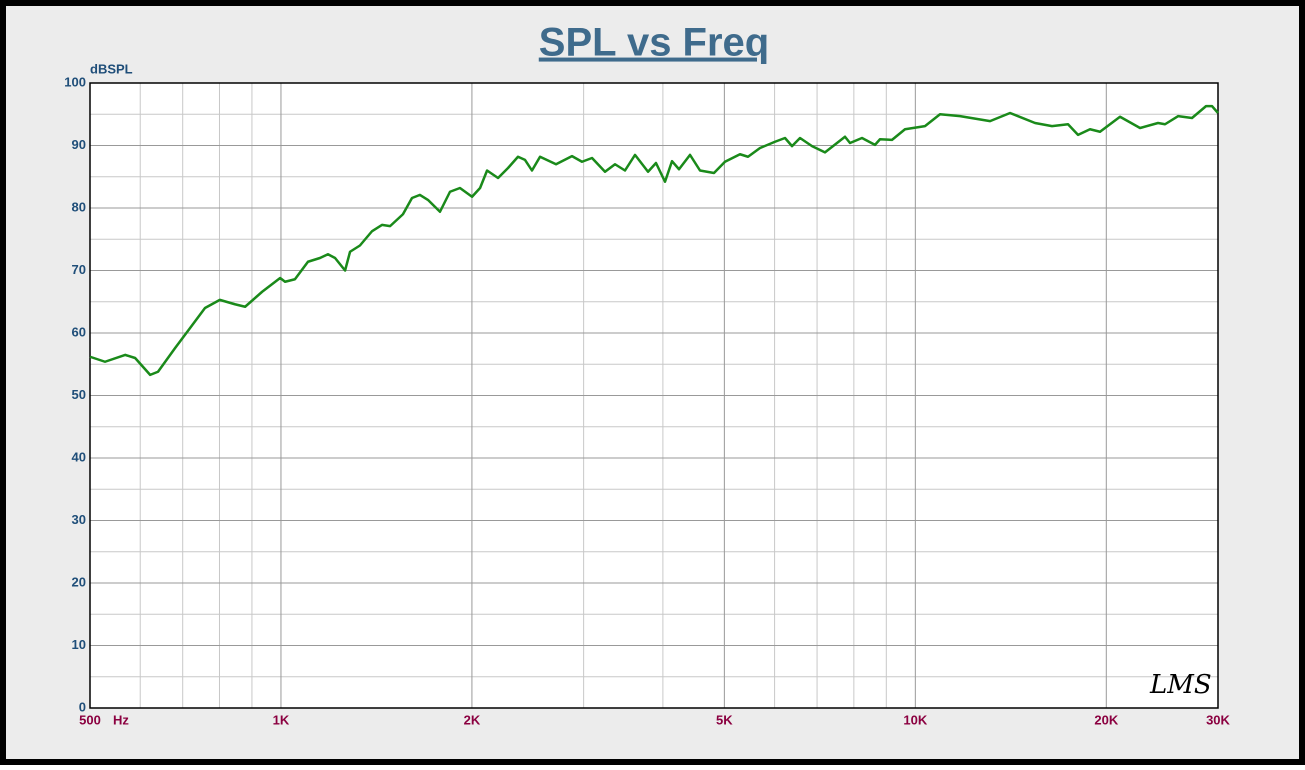  Describe the element at coordinates (654, 43) in the screenshot. I see `chart-title: SPL vs Freq` at that location.